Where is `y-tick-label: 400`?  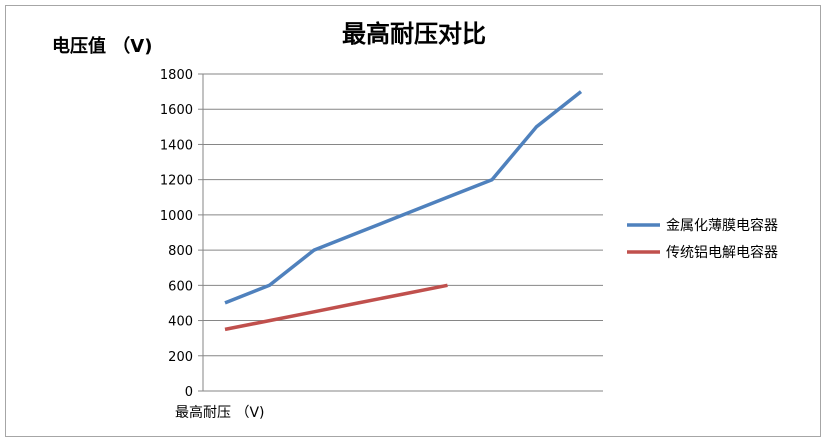
y-tick-label: 400 is located at coordinates (180, 322).